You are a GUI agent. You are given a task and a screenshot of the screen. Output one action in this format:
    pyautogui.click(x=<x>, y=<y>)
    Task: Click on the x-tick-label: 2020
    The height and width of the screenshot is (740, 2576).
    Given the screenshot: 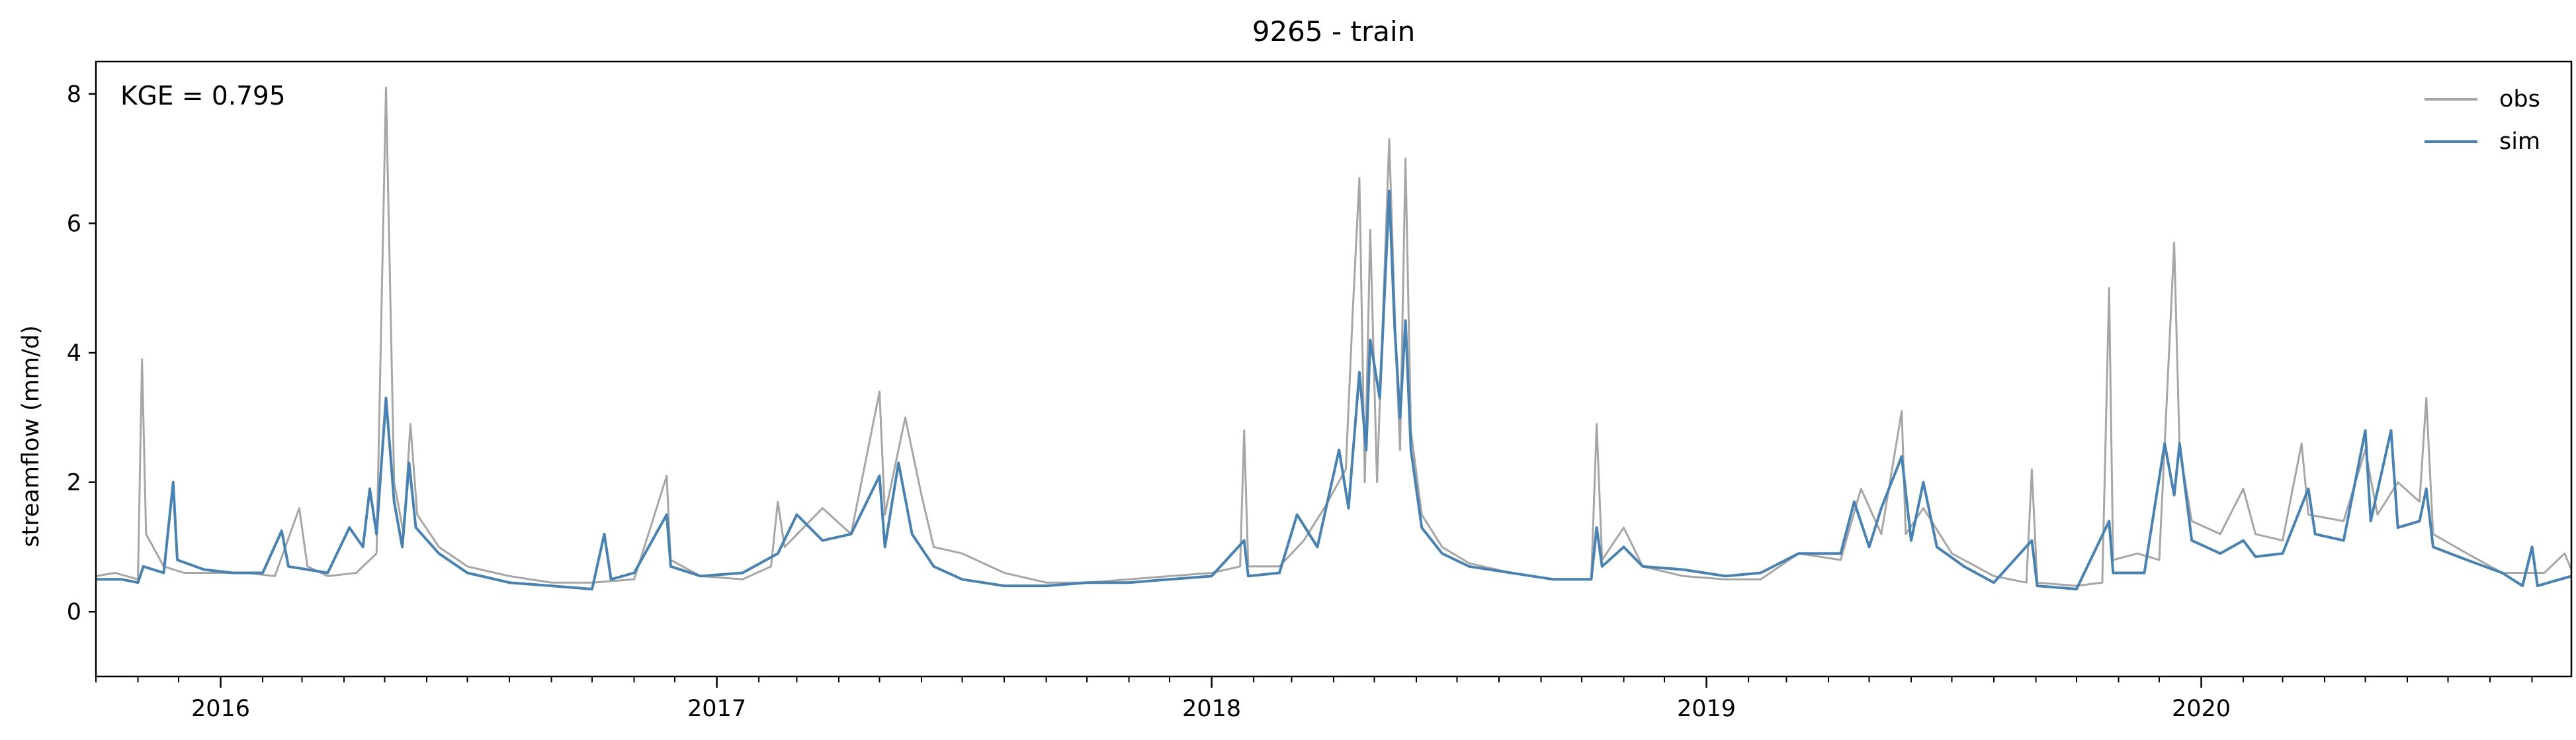 What is the action you would take?
    pyautogui.click(x=2201, y=709)
    